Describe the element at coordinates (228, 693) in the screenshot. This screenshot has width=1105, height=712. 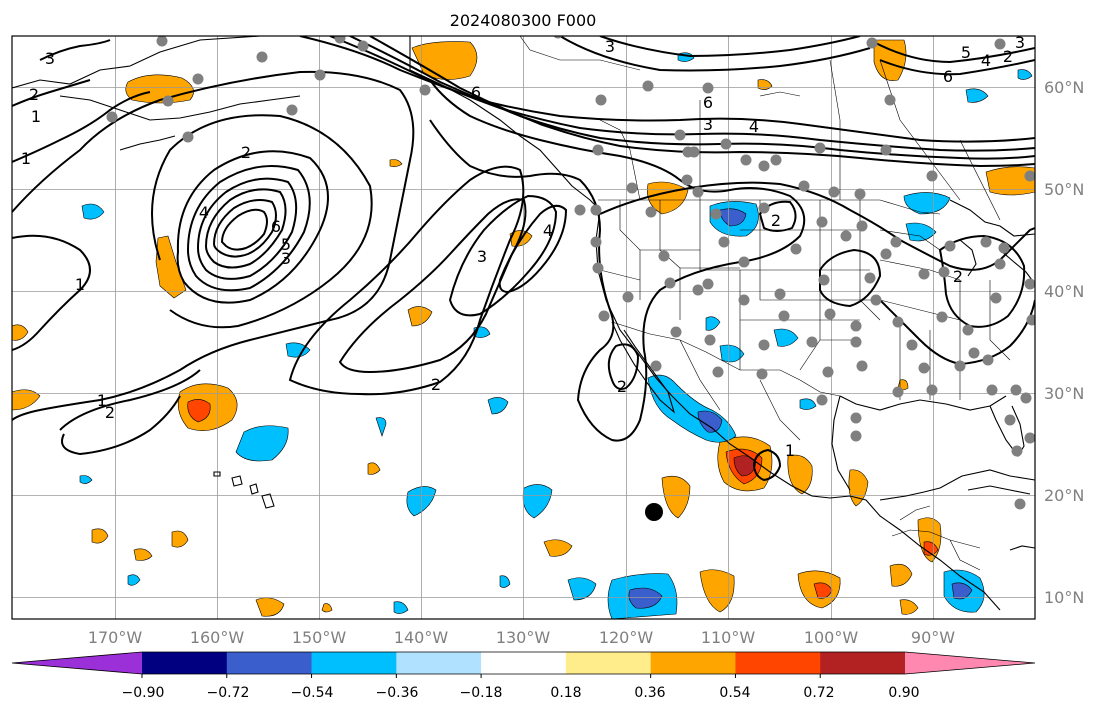
I see `colorbar-tick-label: −0.72` at that location.